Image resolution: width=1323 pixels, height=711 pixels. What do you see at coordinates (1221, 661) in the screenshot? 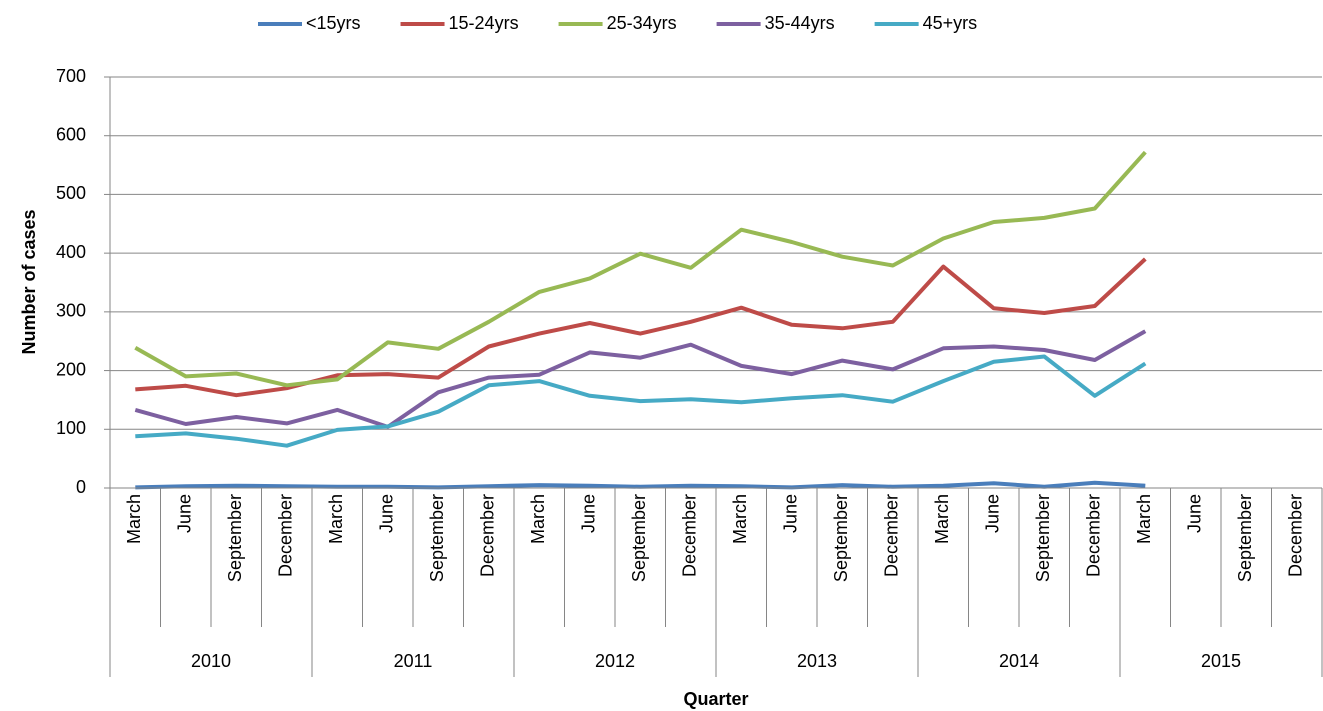
I see `x-group-label: 2015` at bounding box center [1221, 661].